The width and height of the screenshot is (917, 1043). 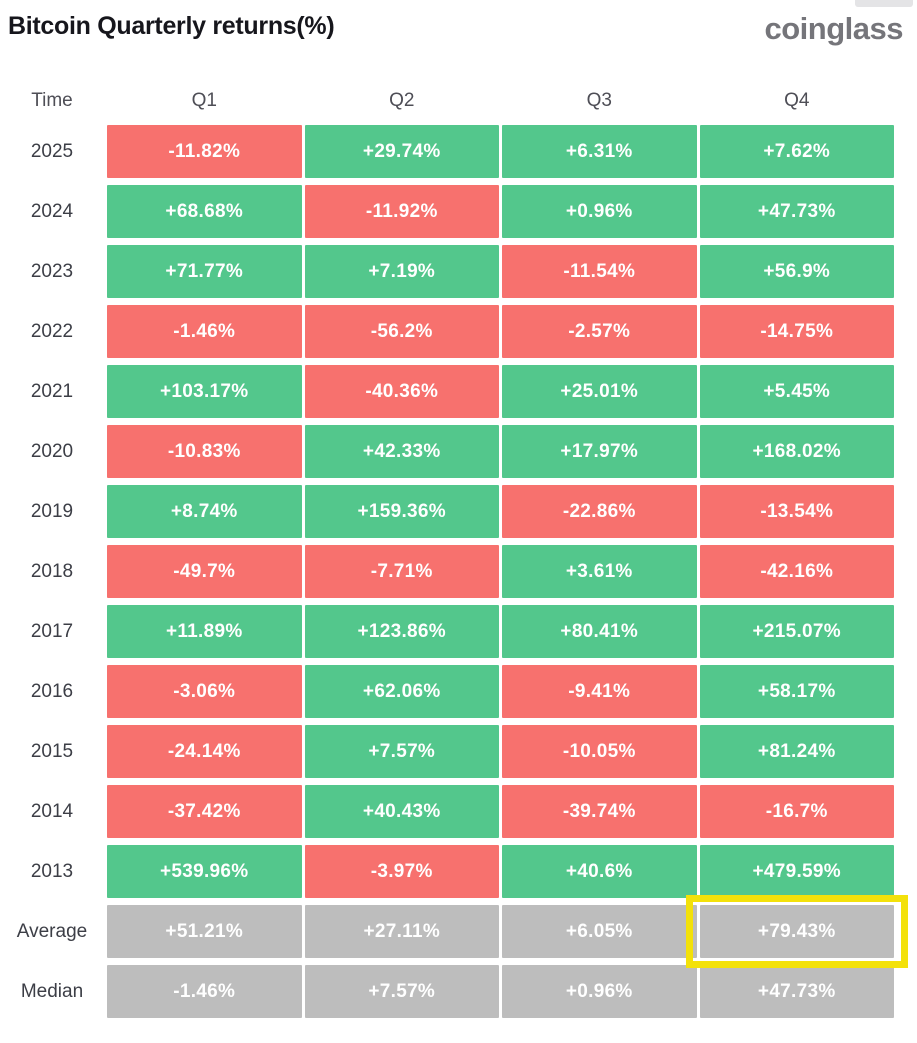 What do you see at coordinates (52, 271) in the screenshot?
I see `row-label-2023: 2023` at bounding box center [52, 271].